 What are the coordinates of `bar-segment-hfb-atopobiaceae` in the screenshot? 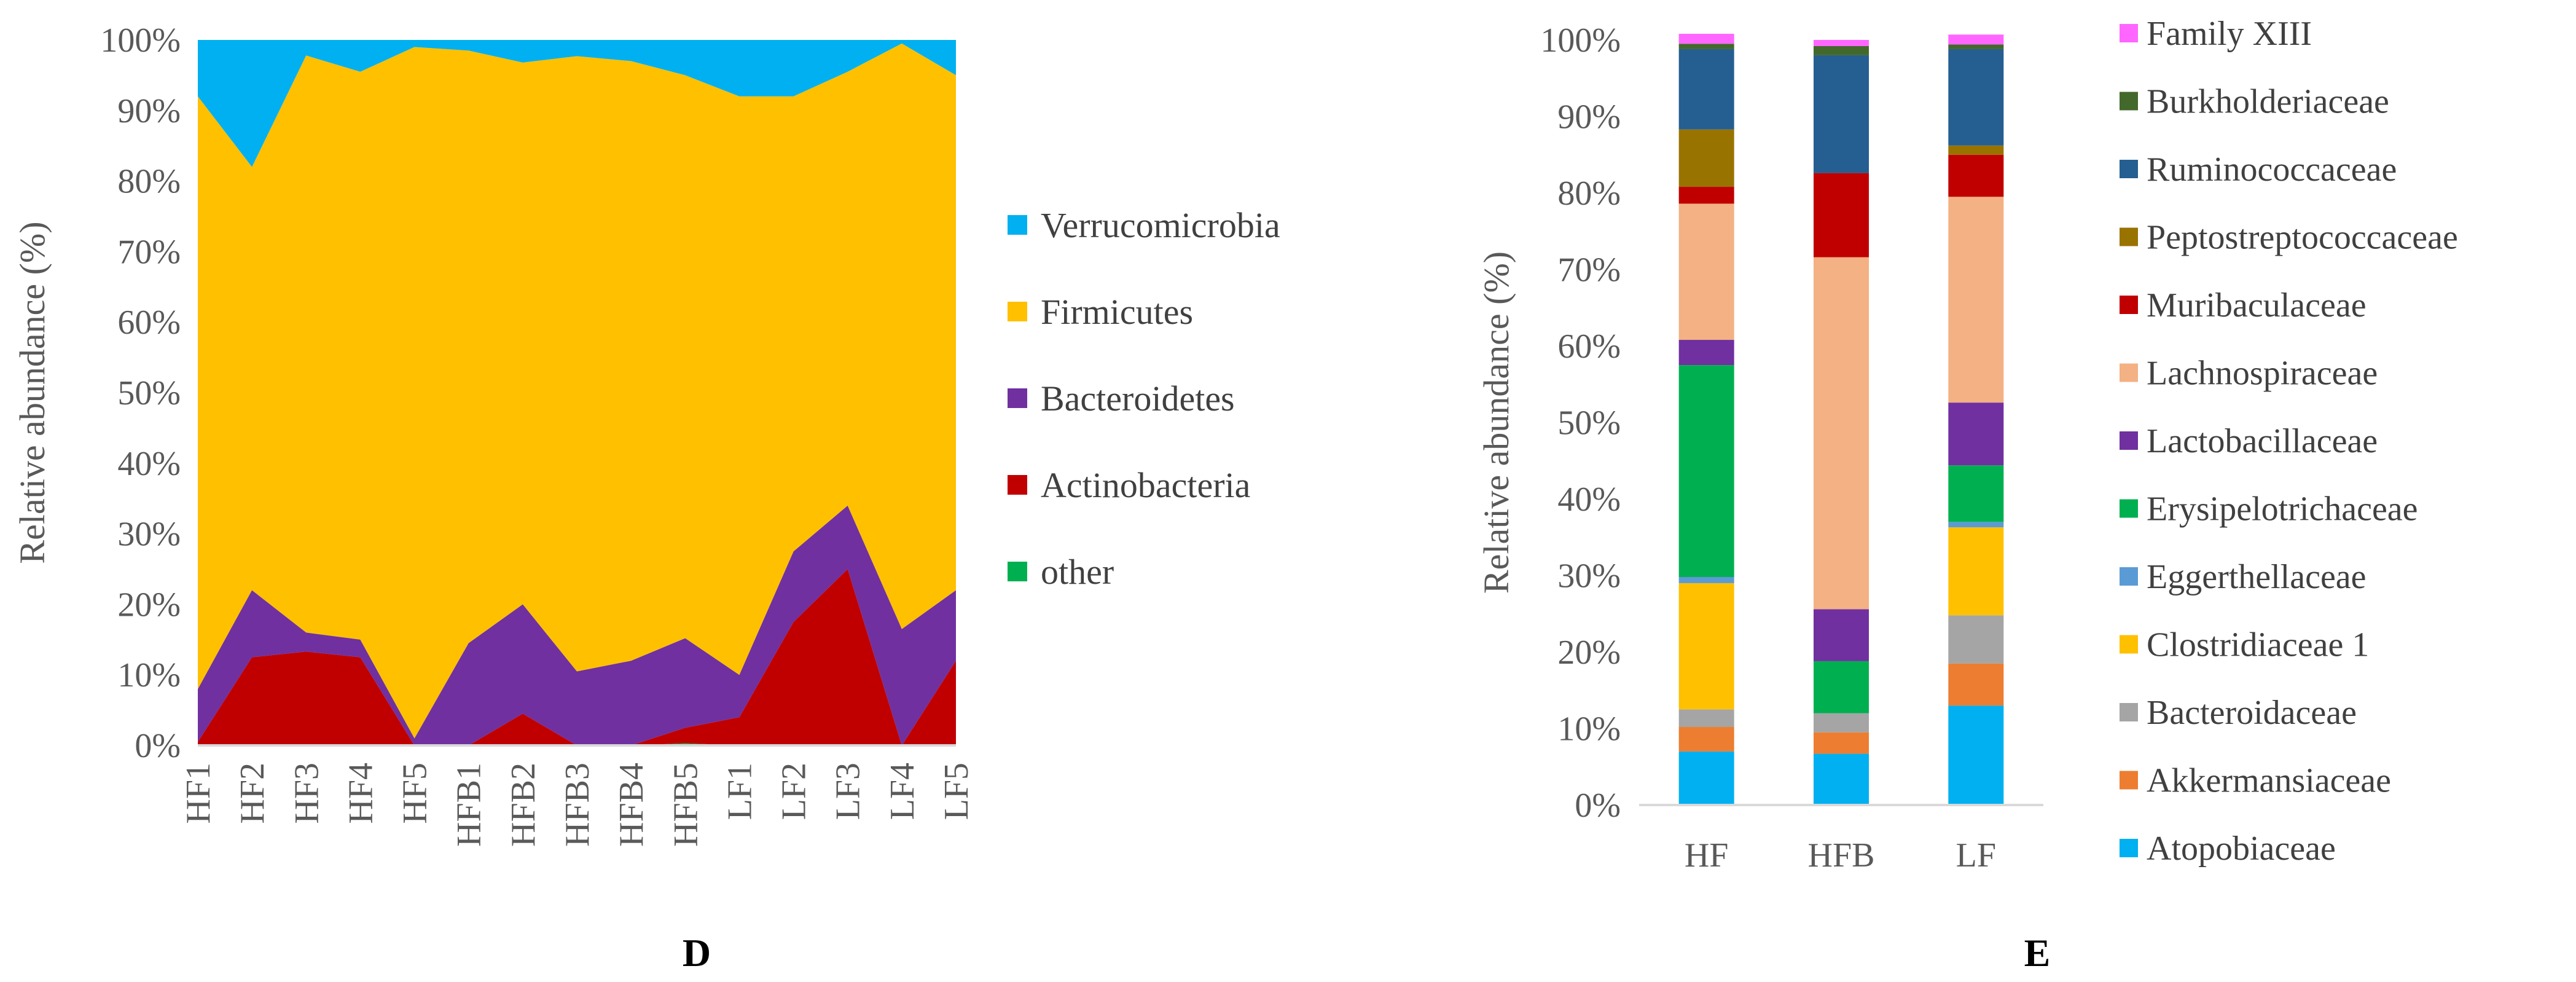 It's located at (1841, 779).